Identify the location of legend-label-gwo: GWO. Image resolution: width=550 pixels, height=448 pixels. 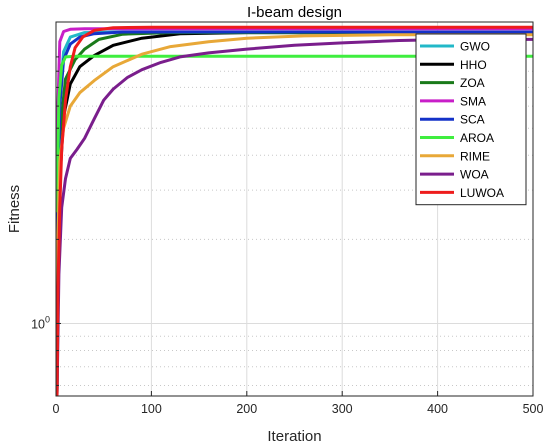
(475, 47).